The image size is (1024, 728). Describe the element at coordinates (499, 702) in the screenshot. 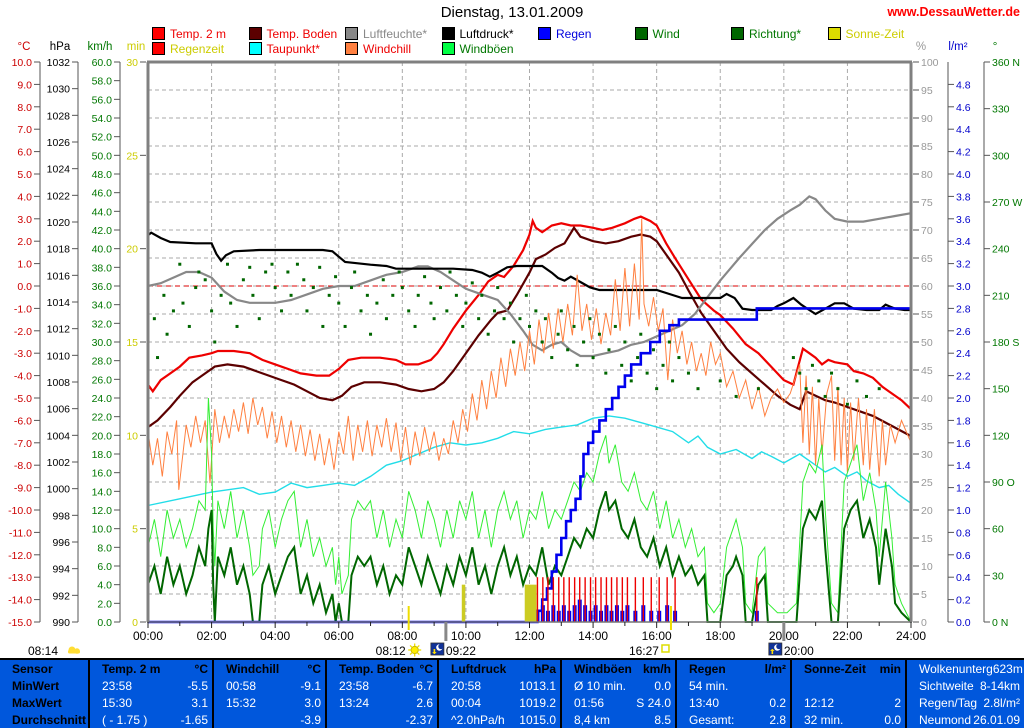

I see `stats-cell-1: 00:04 1019.2` at that location.